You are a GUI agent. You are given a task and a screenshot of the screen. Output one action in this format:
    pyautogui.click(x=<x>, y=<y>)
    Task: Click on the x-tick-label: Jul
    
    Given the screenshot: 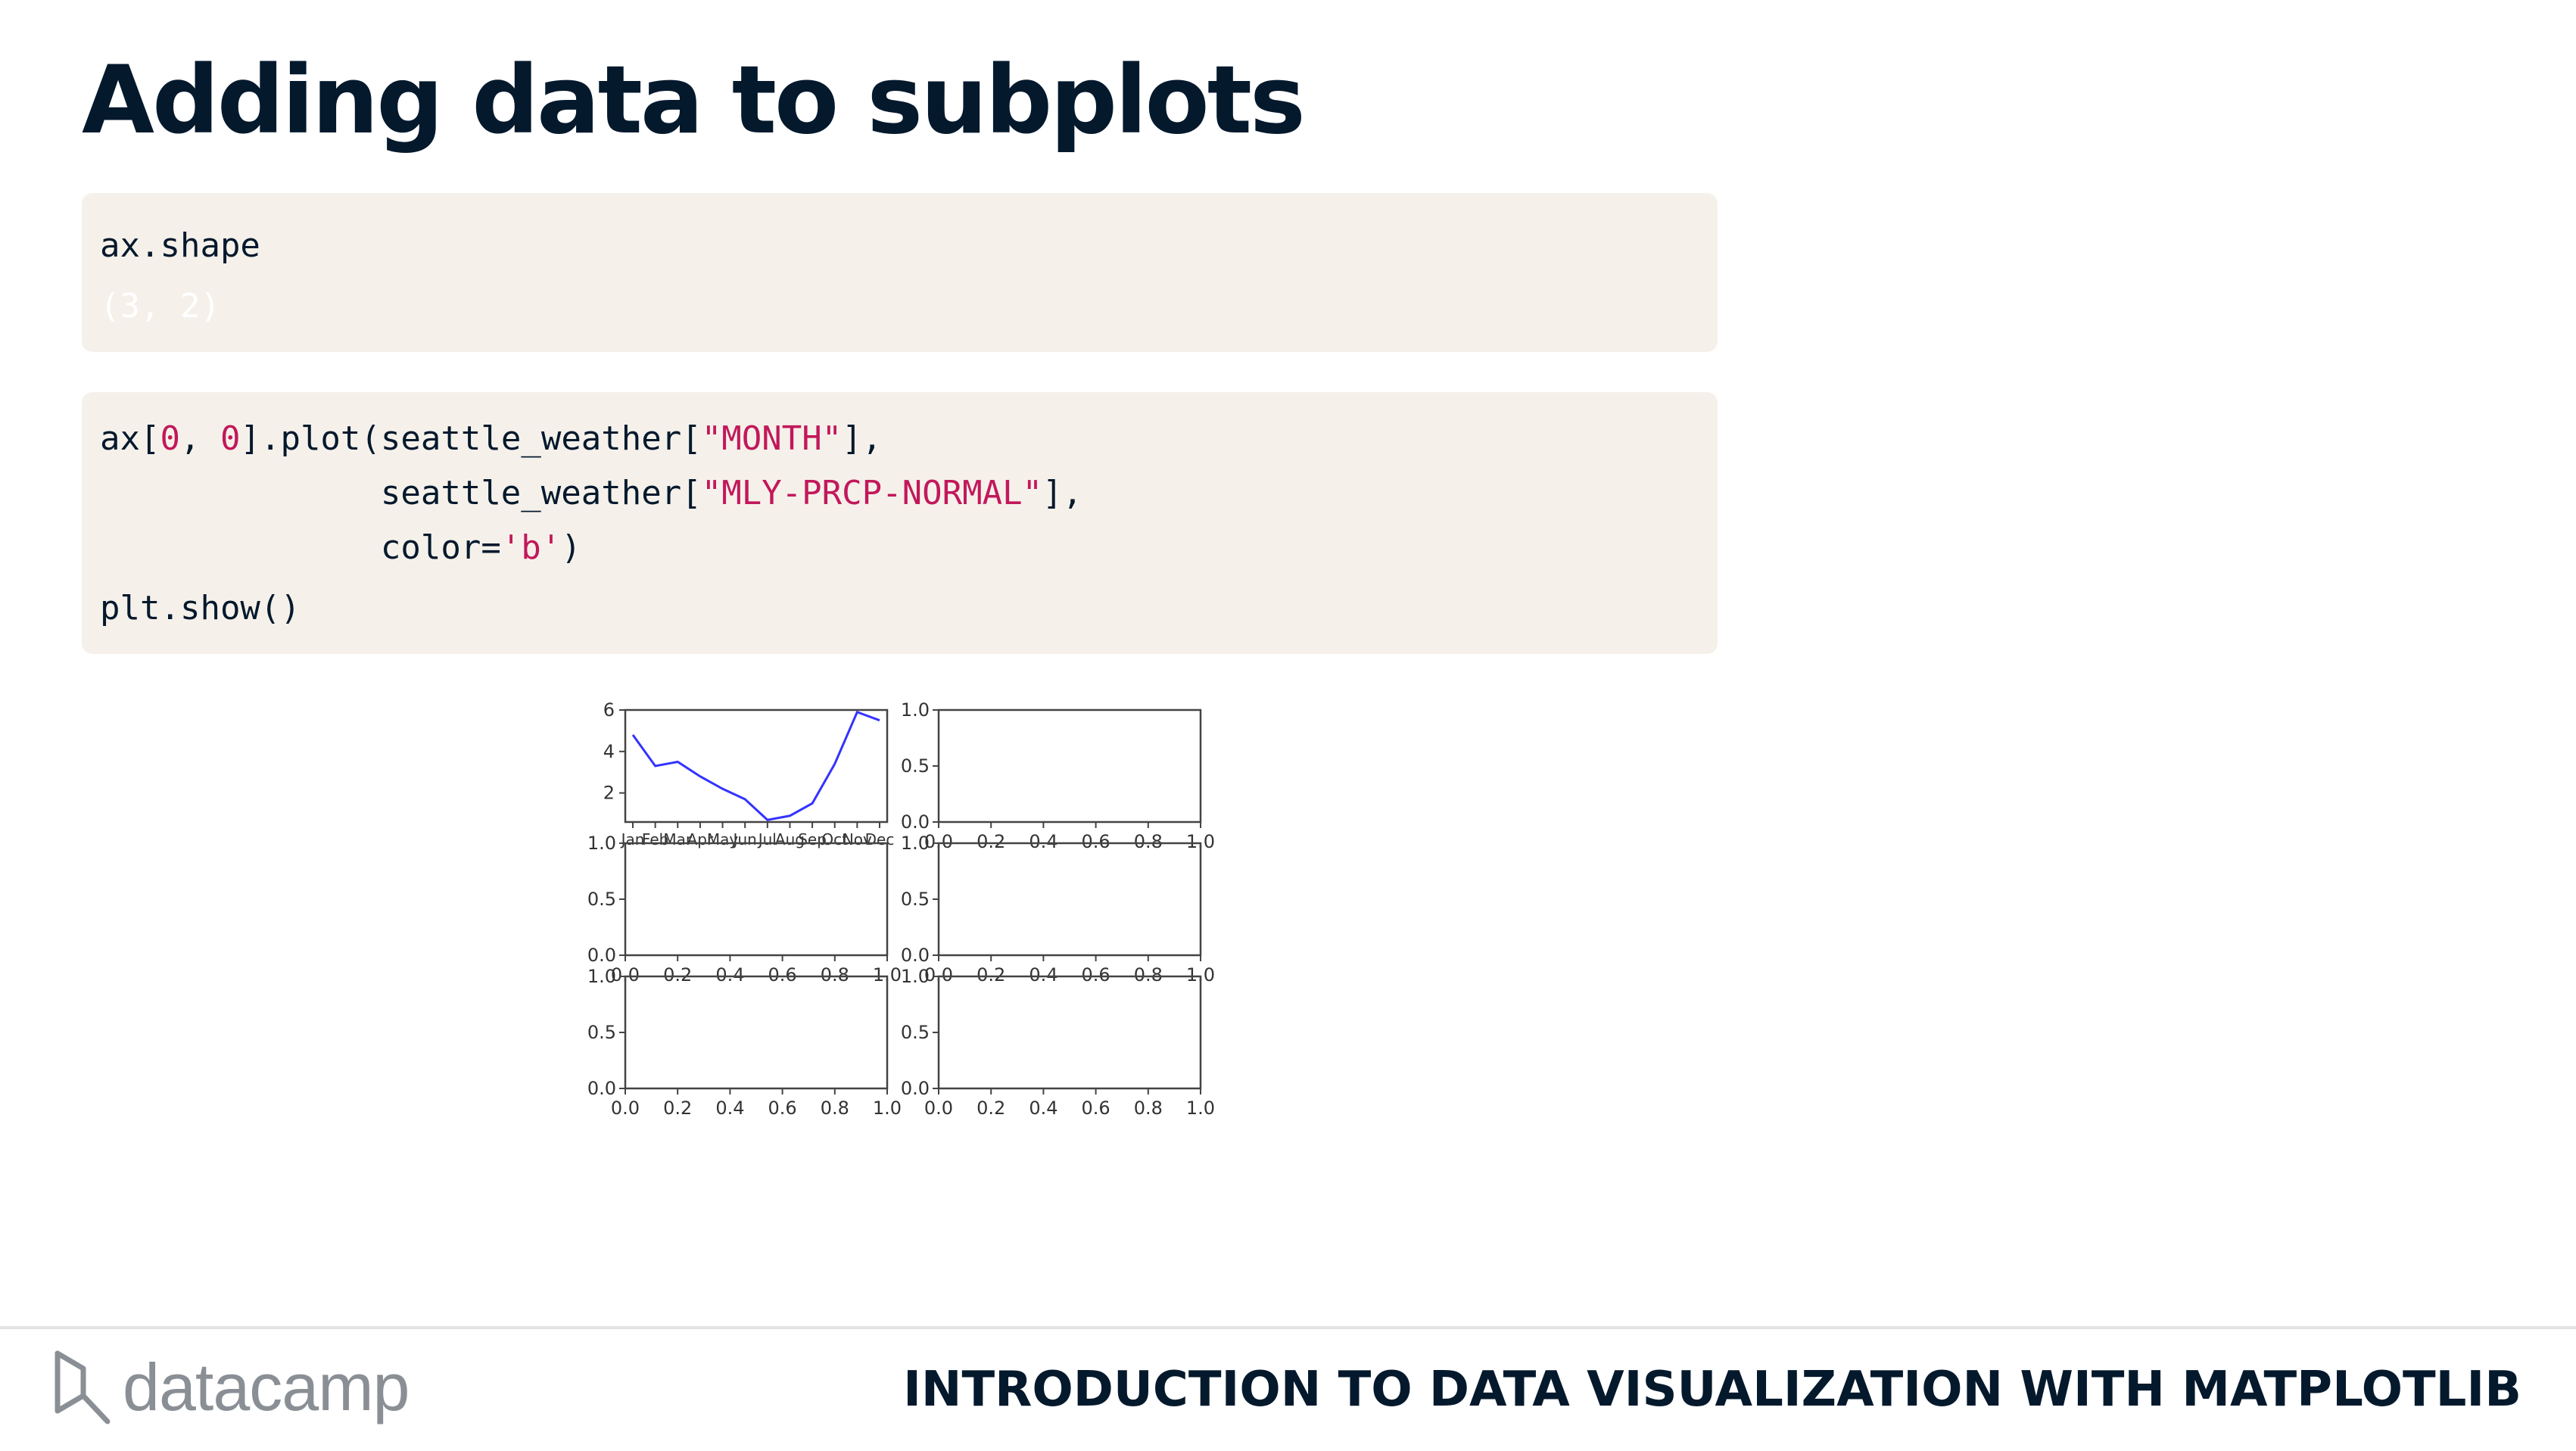 What is the action you would take?
    pyautogui.click(x=767, y=839)
    